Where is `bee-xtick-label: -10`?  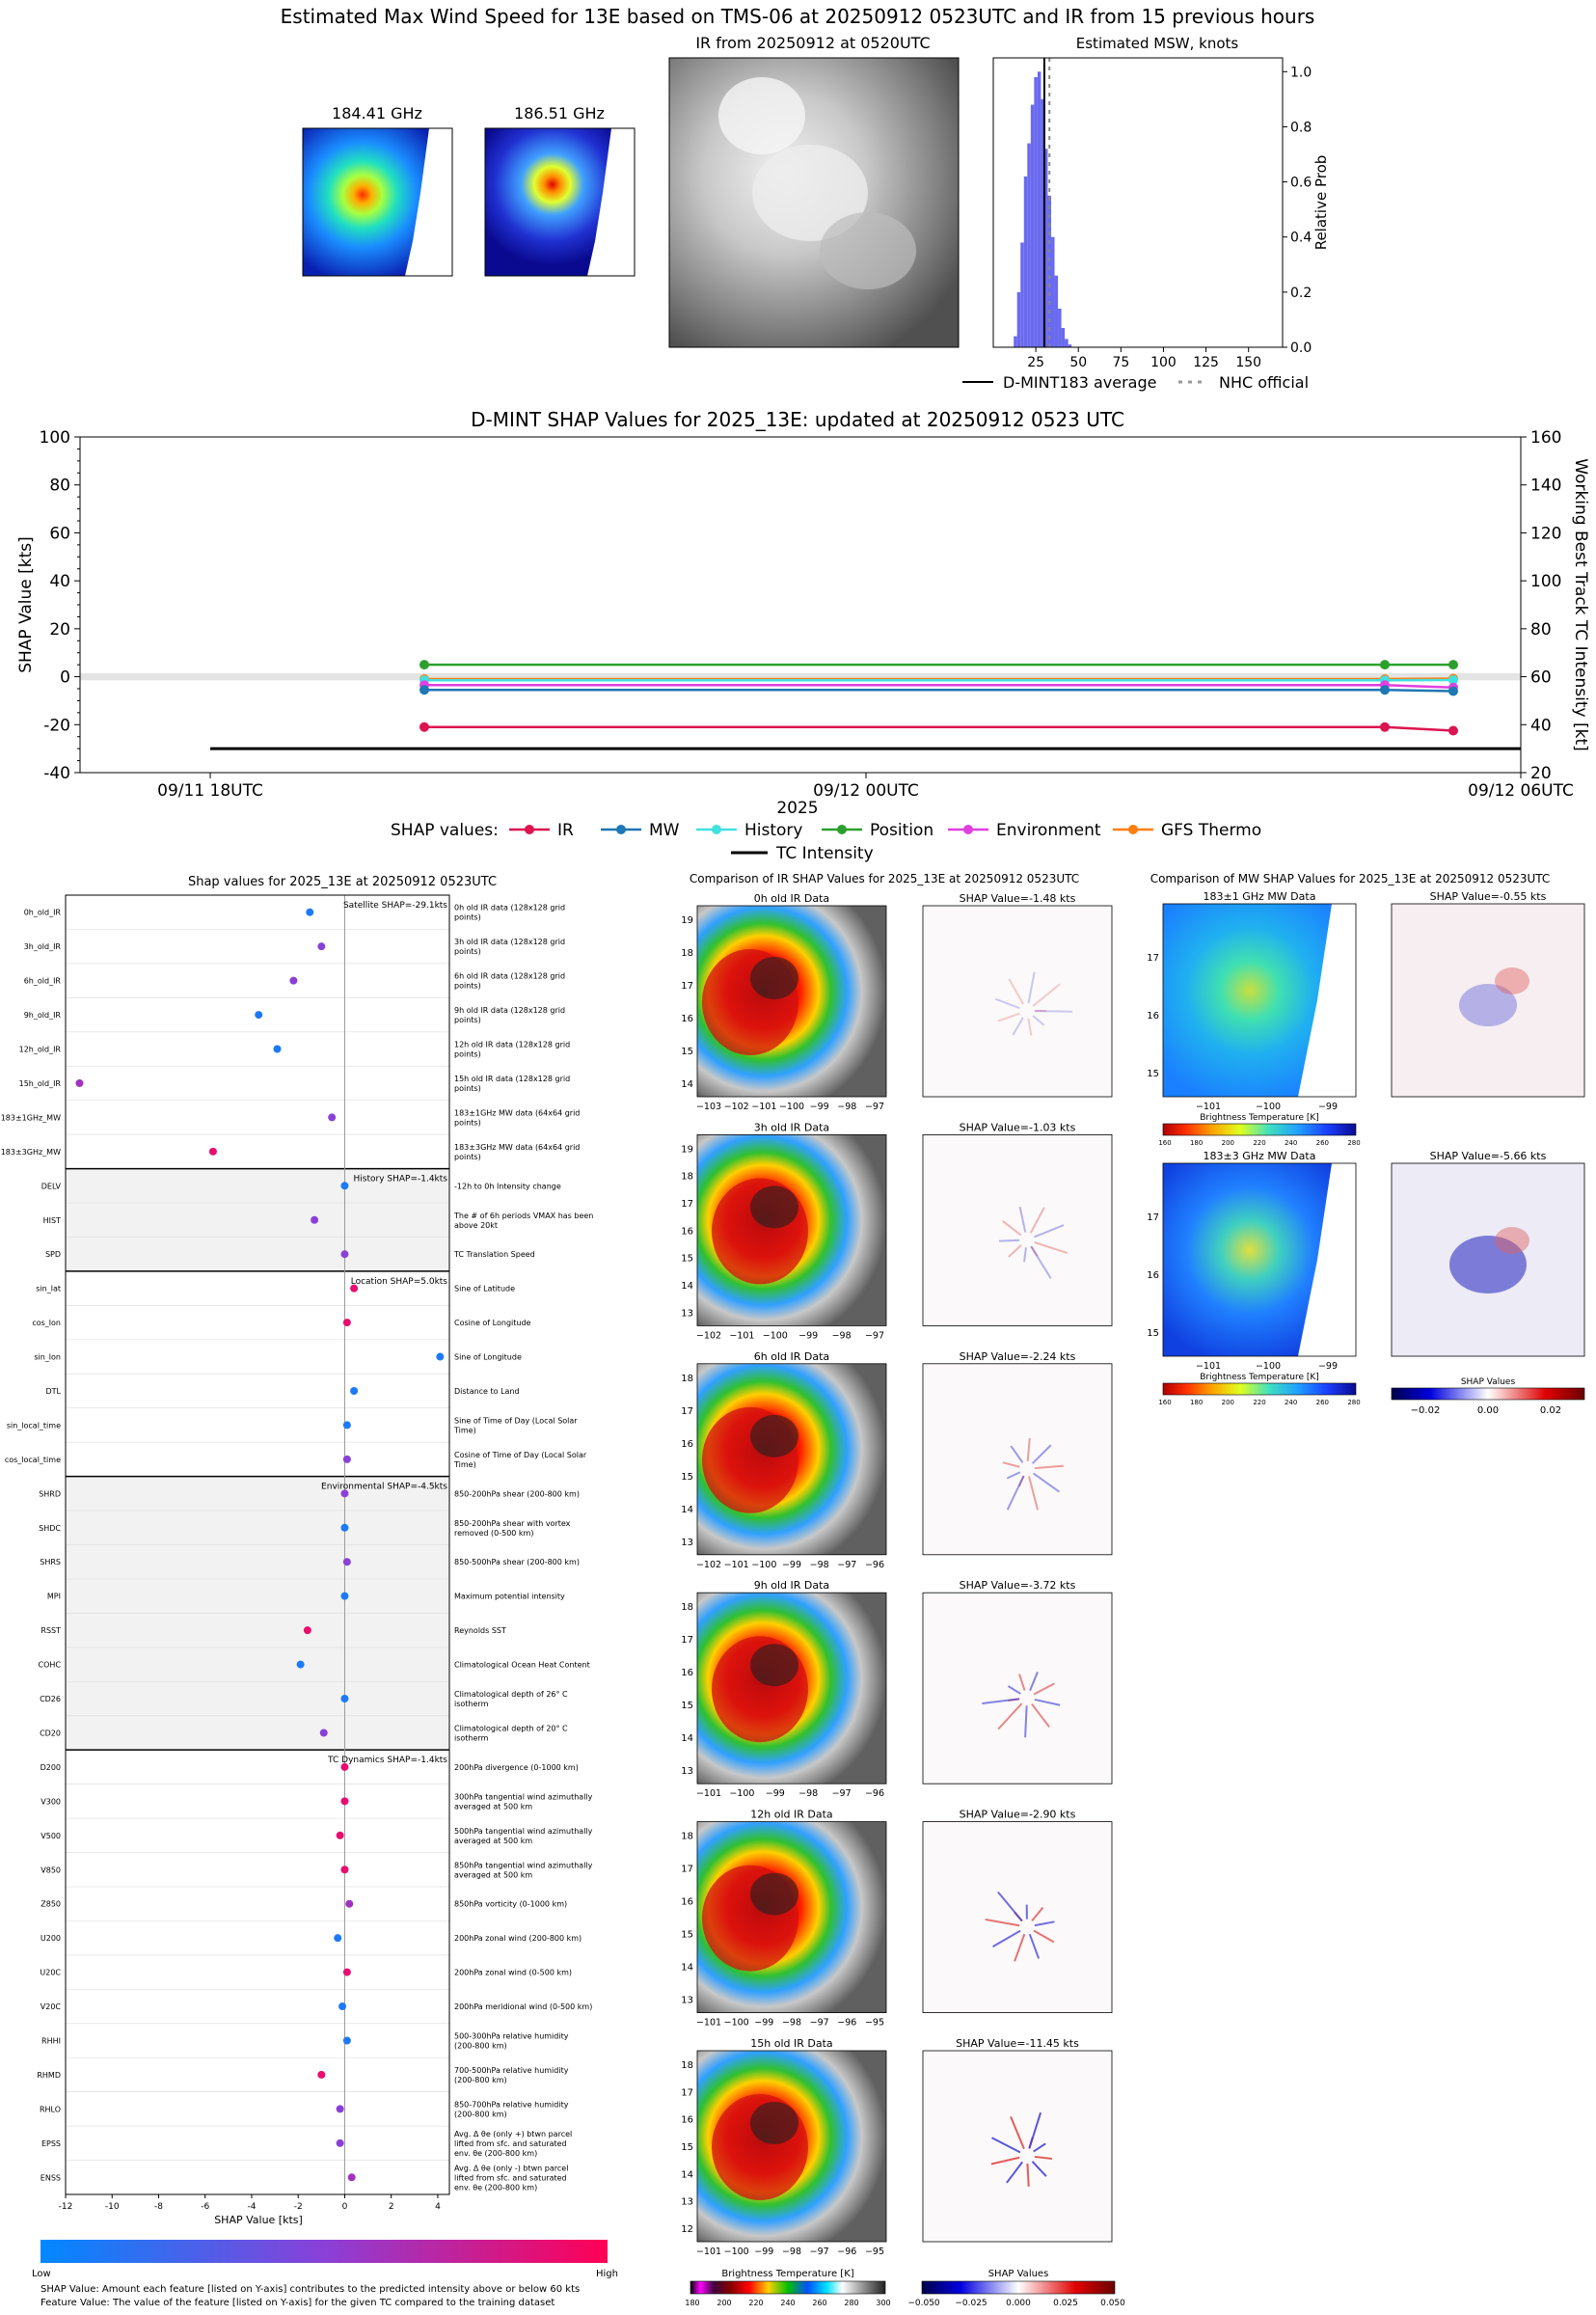
bee-xtick-label: -10 is located at coordinates (113, 2207).